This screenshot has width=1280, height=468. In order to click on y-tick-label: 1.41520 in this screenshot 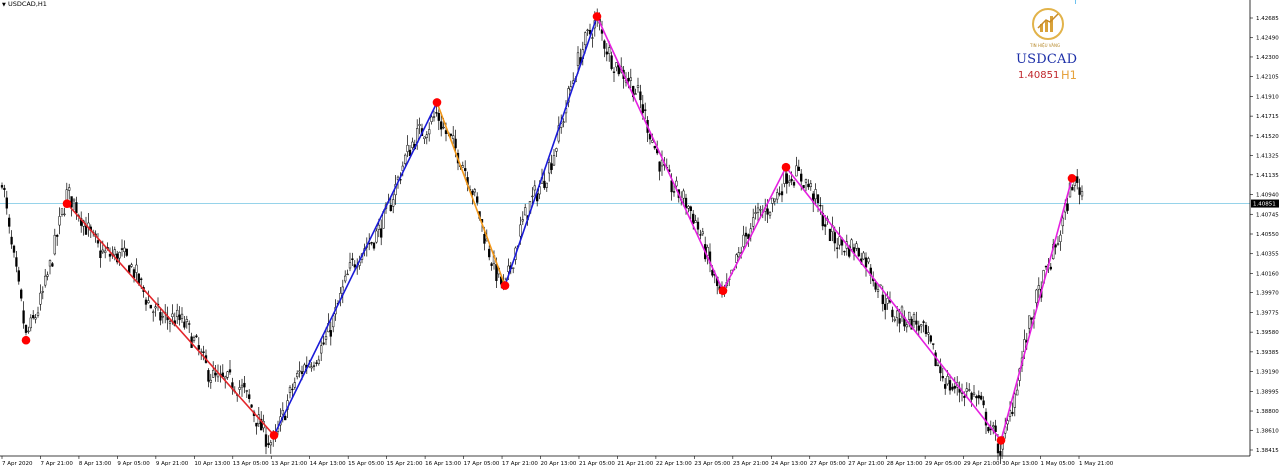, I will do `click(1267, 137)`.